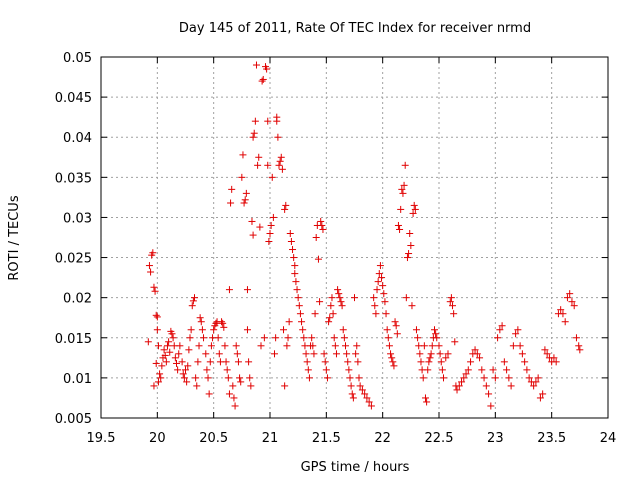 This screenshot has width=640, height=480. What do you see at coordinates (77, 299) in the screenshot?
I see `y-tick-label: 0.02` at bounding box center [77, 299].